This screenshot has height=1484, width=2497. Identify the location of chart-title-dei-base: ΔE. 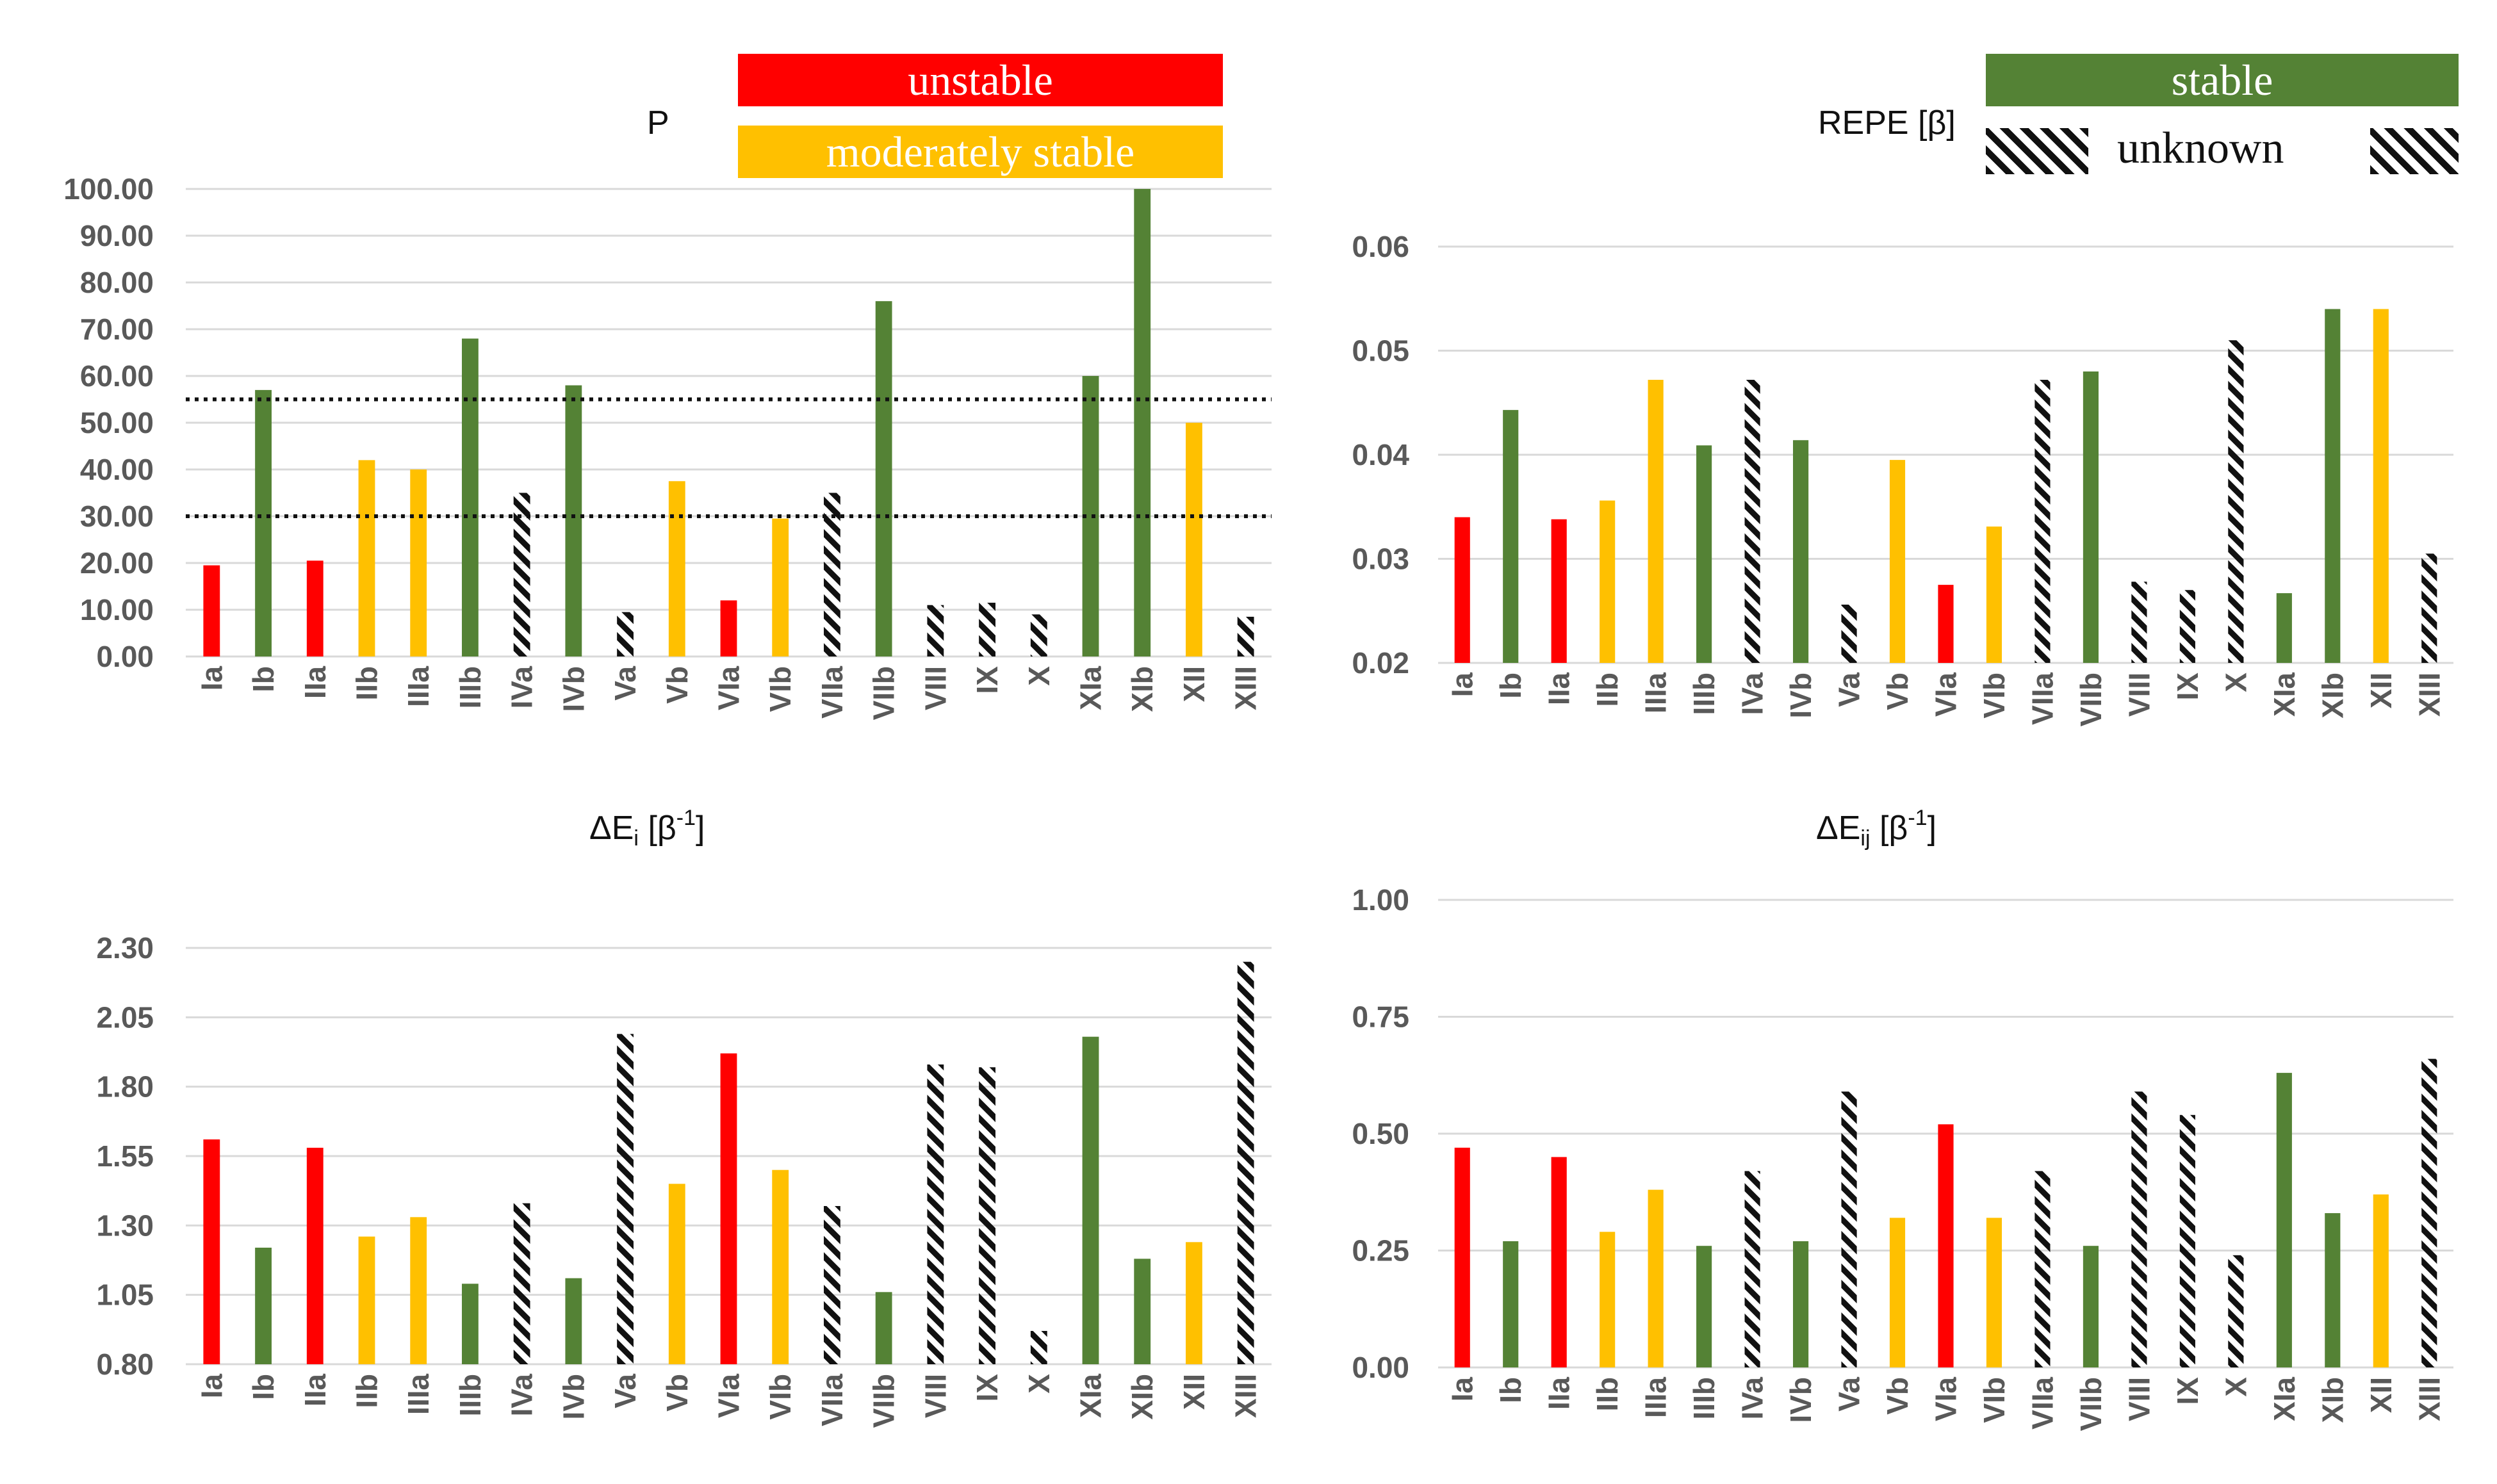
(611, 828).